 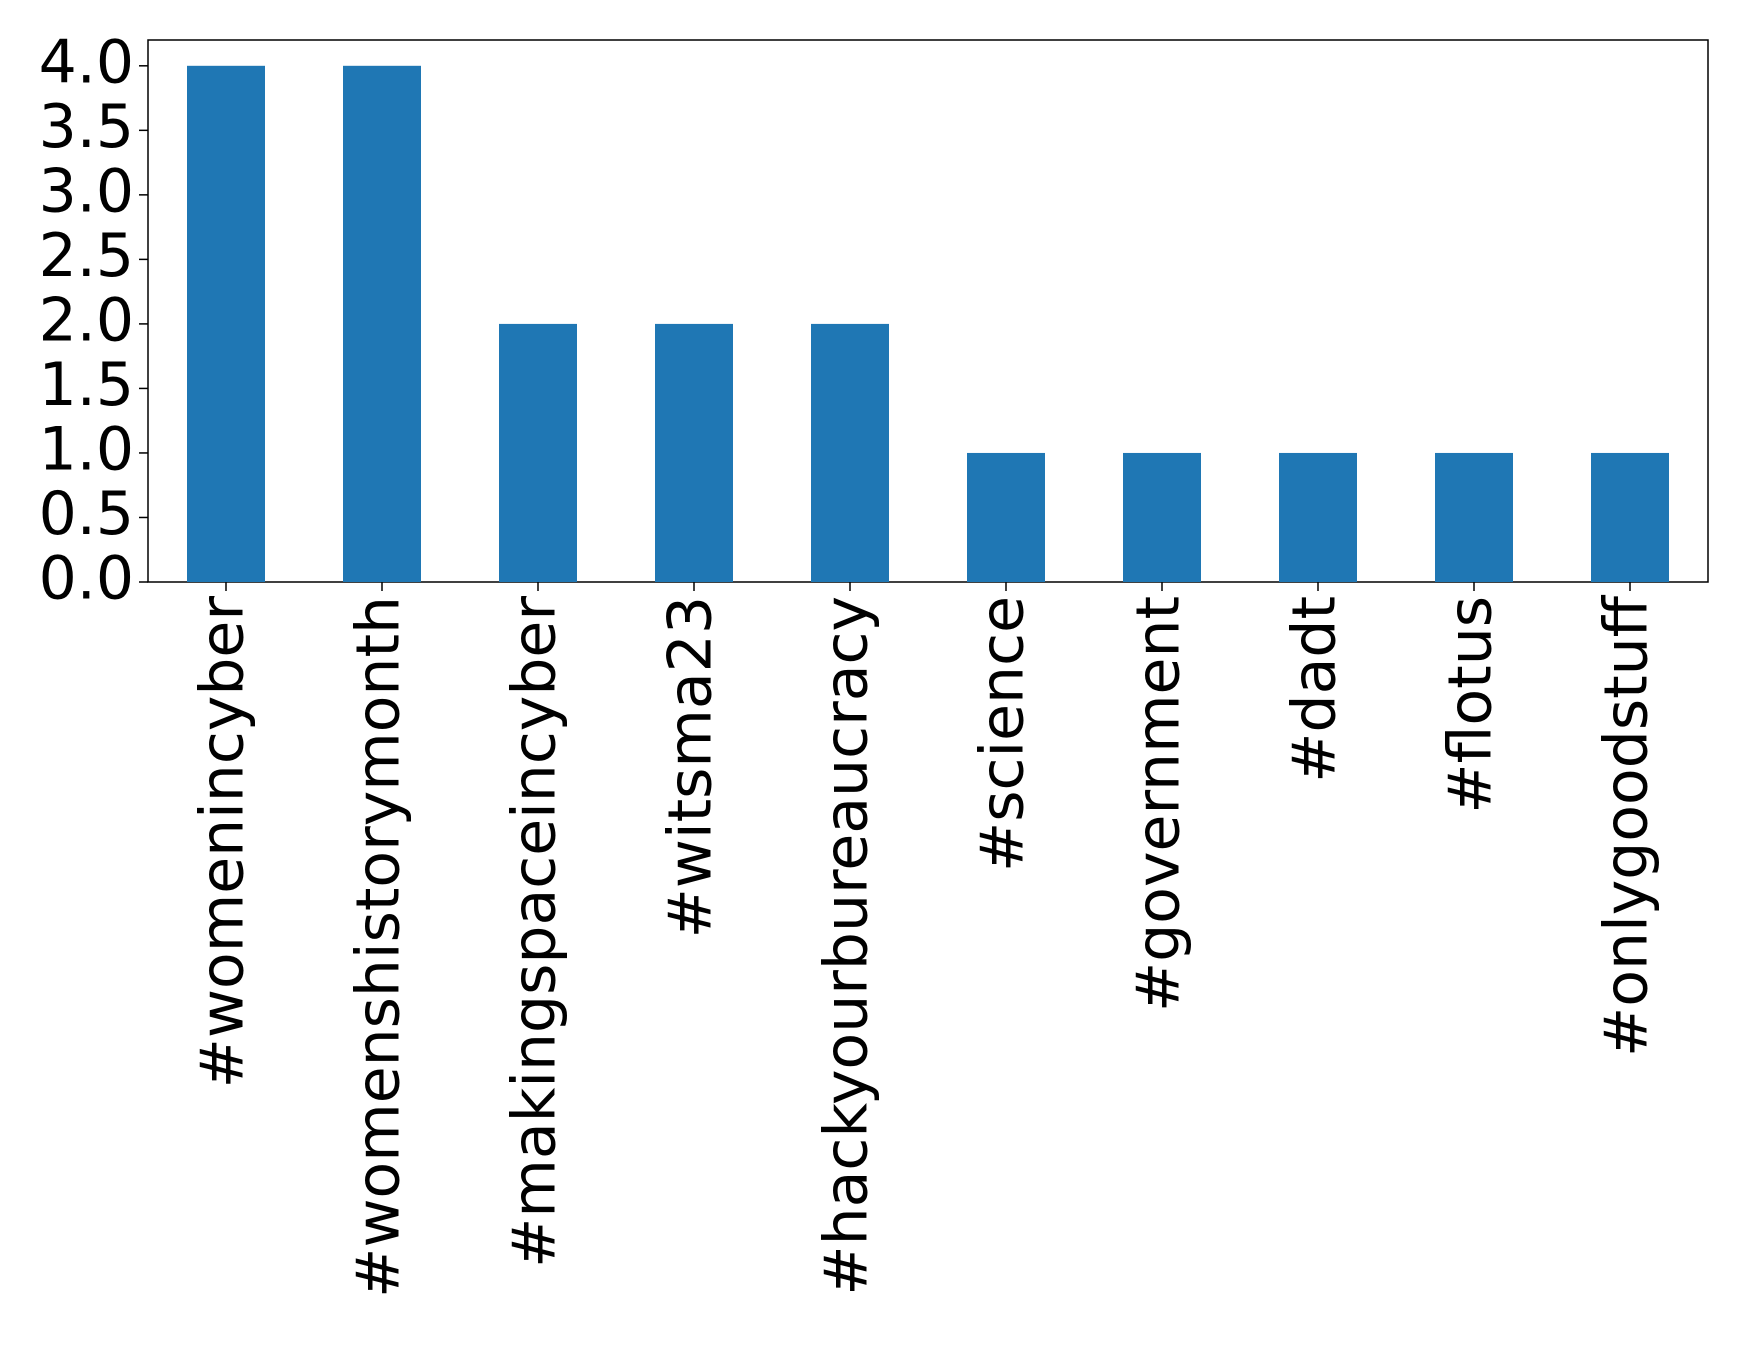 What do you see at coordinates (847, 946) in the screenshot?
I see `x-tick-label: #hackyourbureaucracy` at bounding box center [847, 946].